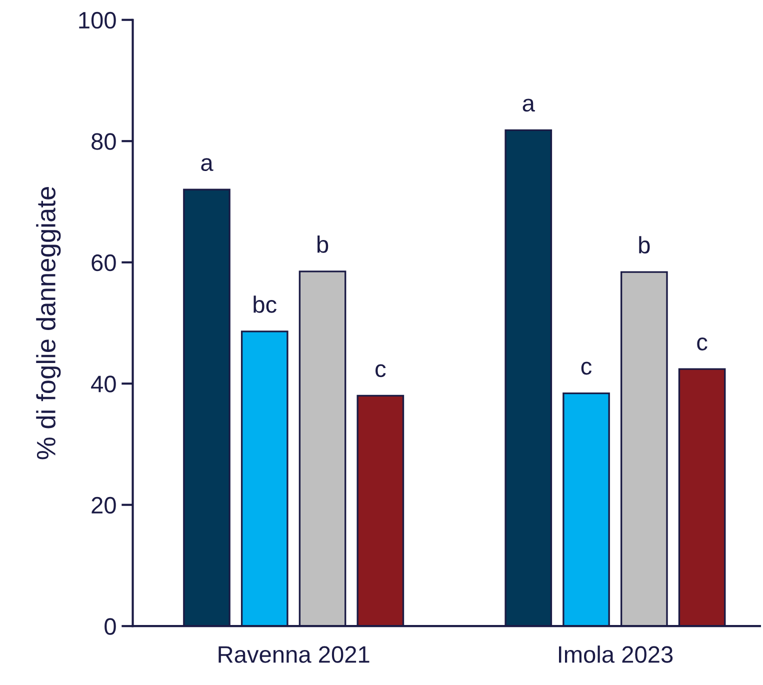 This screenshot has width=763, height=685. Describe the element at coordinates (294, 654) in the screenshot. I see `x-tick-label: Ravenna 2021` at that location.